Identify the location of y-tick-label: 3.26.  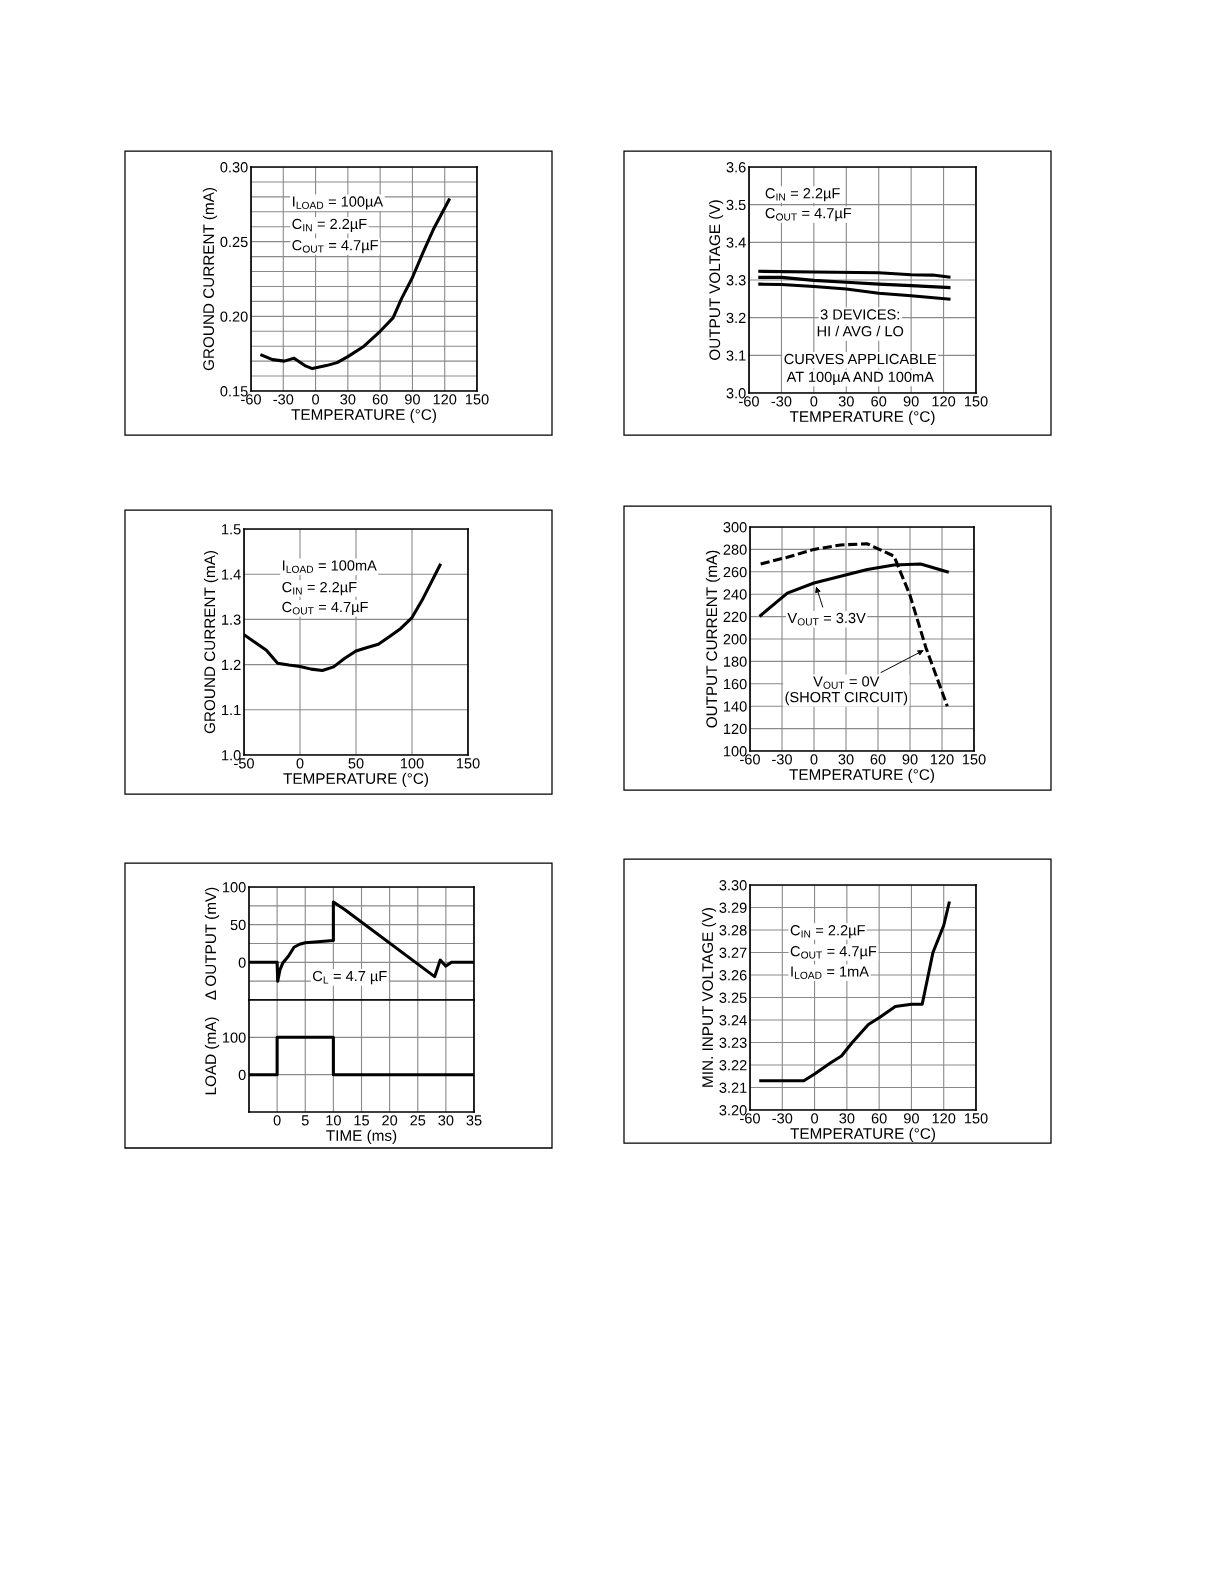
(733, 975).